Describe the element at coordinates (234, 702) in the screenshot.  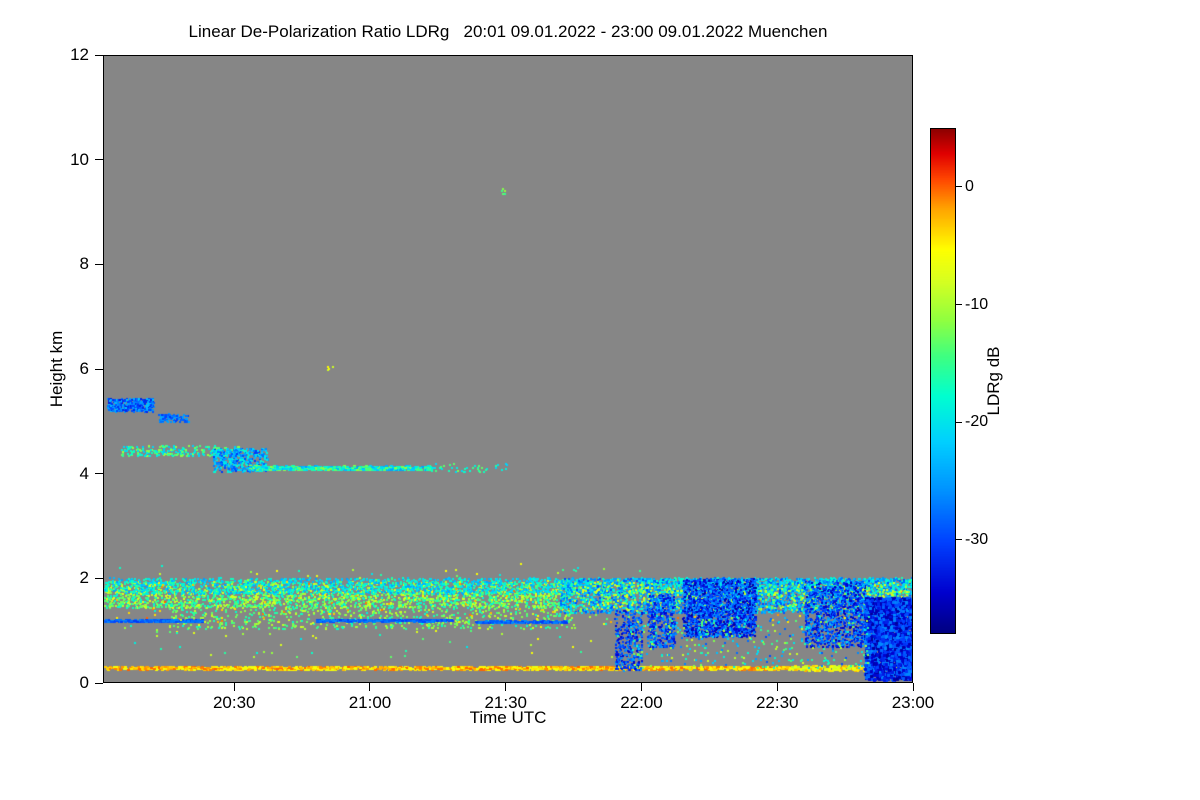
I see `x-tick-label: 20:30` at that location.